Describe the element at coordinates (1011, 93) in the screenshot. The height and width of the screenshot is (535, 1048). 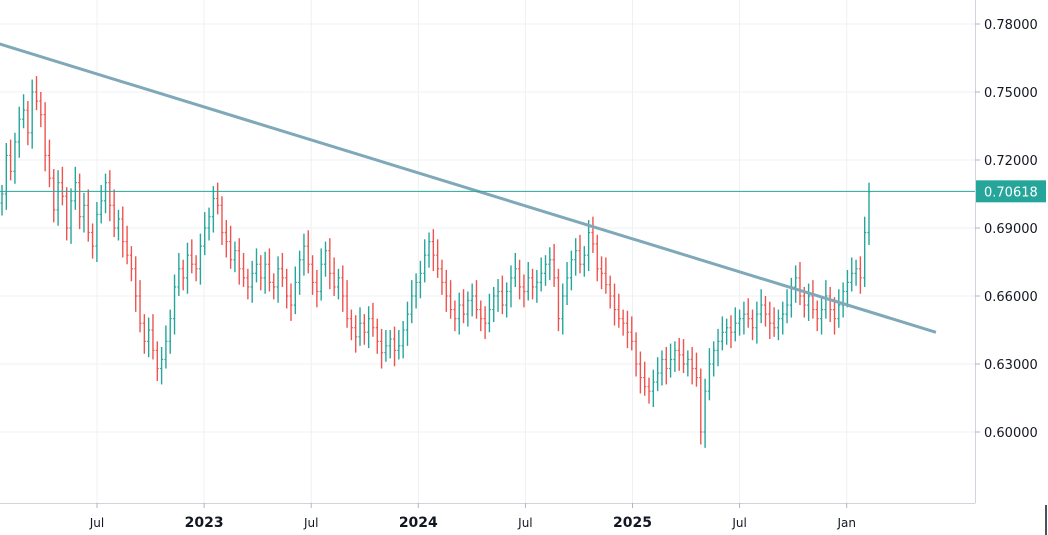
I see `y-tick-label: 0.75000` at that location.